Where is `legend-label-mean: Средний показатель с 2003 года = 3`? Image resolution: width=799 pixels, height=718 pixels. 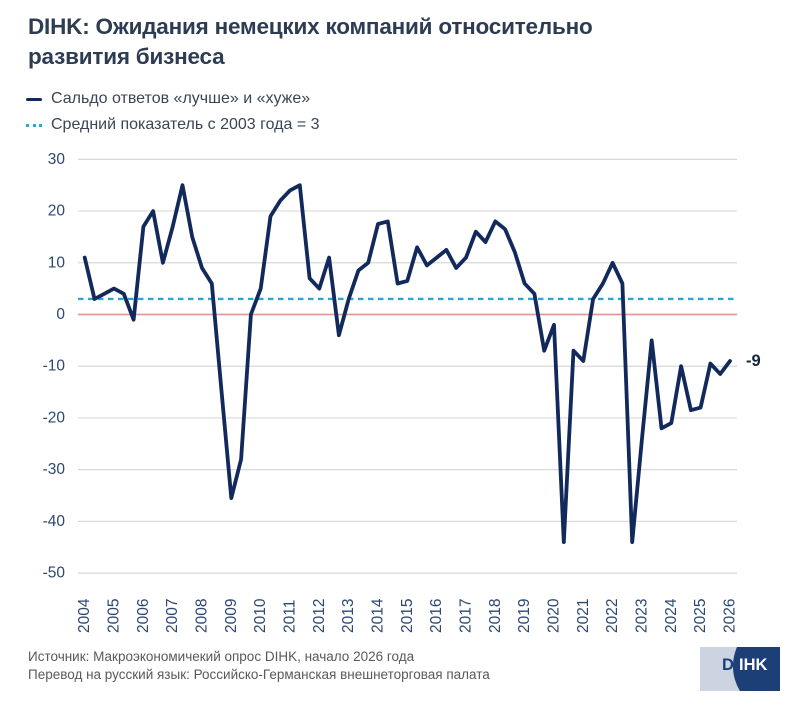
legend-label-mean: Средний показатель с 2003 года = 3 is located at coordinates (185, 124).